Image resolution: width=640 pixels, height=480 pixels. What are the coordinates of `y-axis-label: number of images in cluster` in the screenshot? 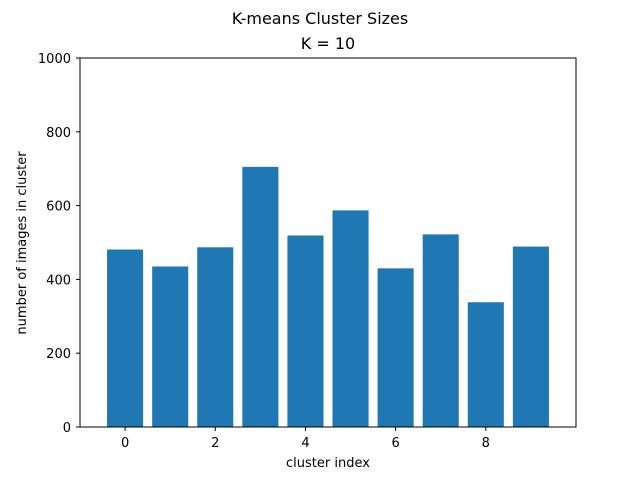 It's located at (22, 243).